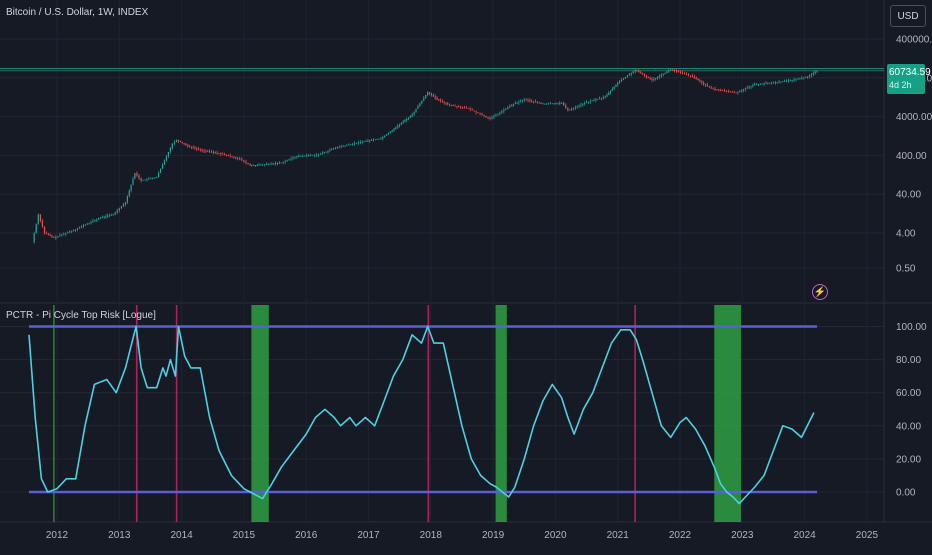 This screenshot has width=932, height=555. What do you see at coordinates (911, 156) in the screenshot?
I see `price-tick-label: 400.00` at bounding box center [911, 156].